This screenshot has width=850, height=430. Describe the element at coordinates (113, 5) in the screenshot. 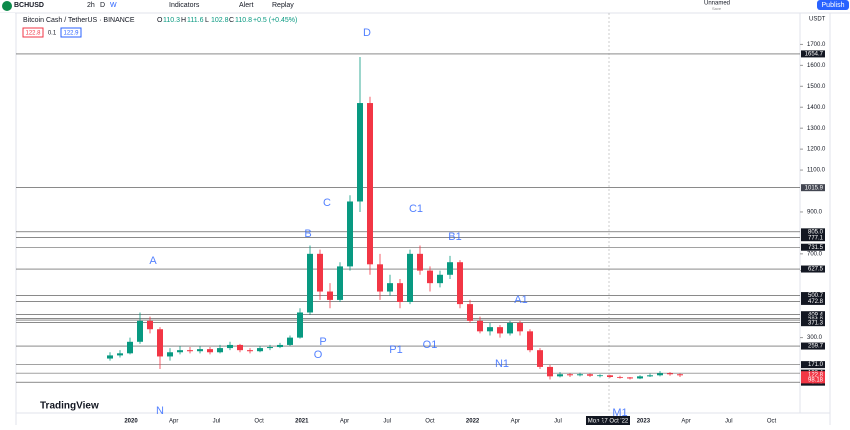

I see `interval: W` at that location.